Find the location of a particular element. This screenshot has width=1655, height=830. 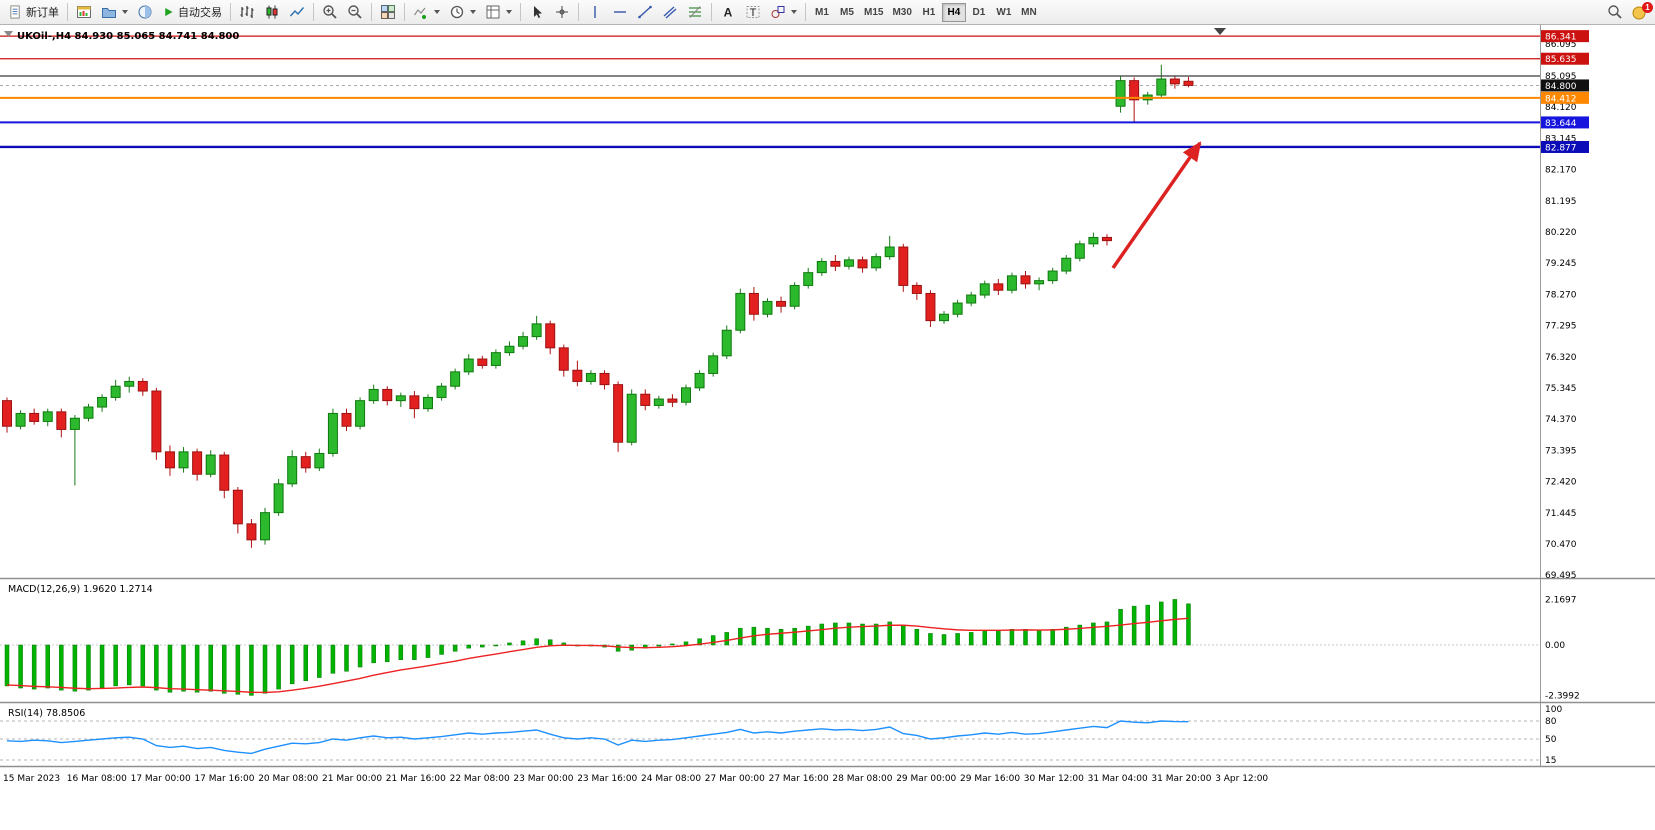

chart-title: UKOil-,H4 84.930 85.065 84.741 84.800 is located at coordinates (128, 36).